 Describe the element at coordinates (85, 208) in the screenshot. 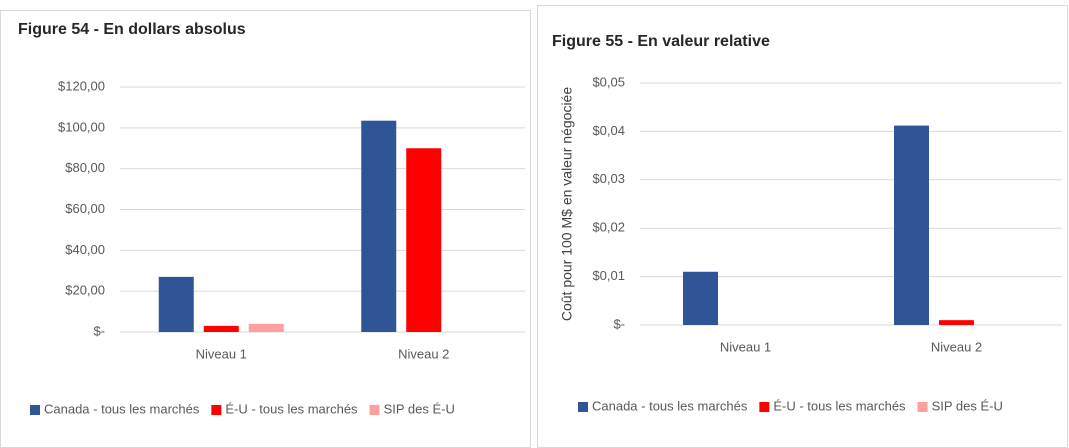

I see `y-tick-label: $60,00` at that location.